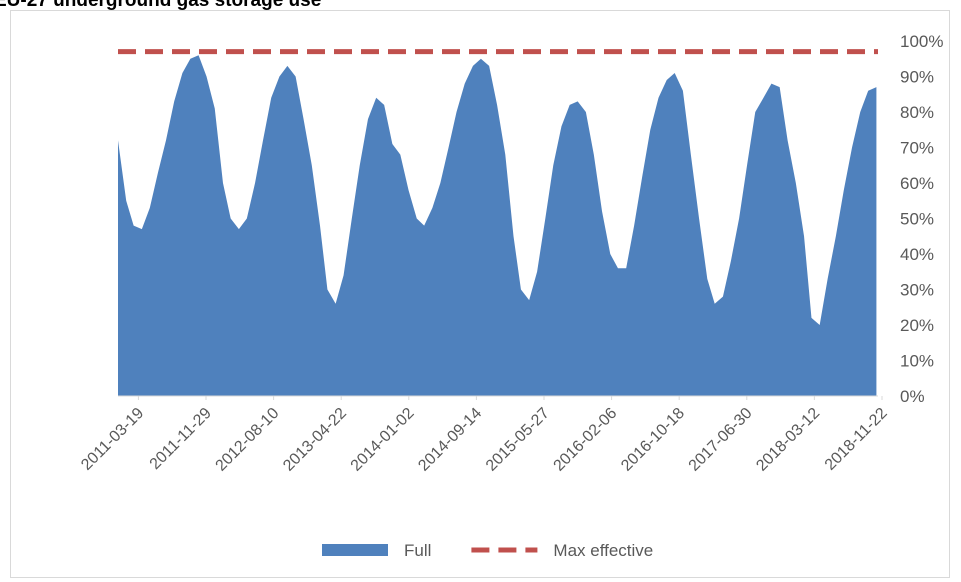  What do you see at coordinates (912, 396) in the screenshot?
I see `y-tick-label: 0%` at bounding box center [912, 396].